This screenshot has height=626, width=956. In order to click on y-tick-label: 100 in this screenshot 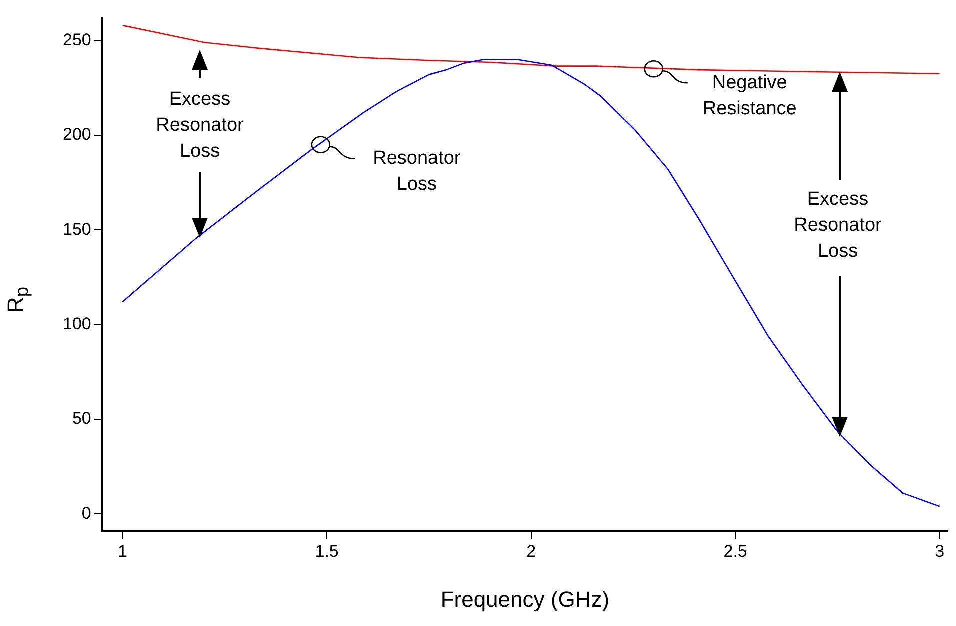, I will do `click(77, 324)`.